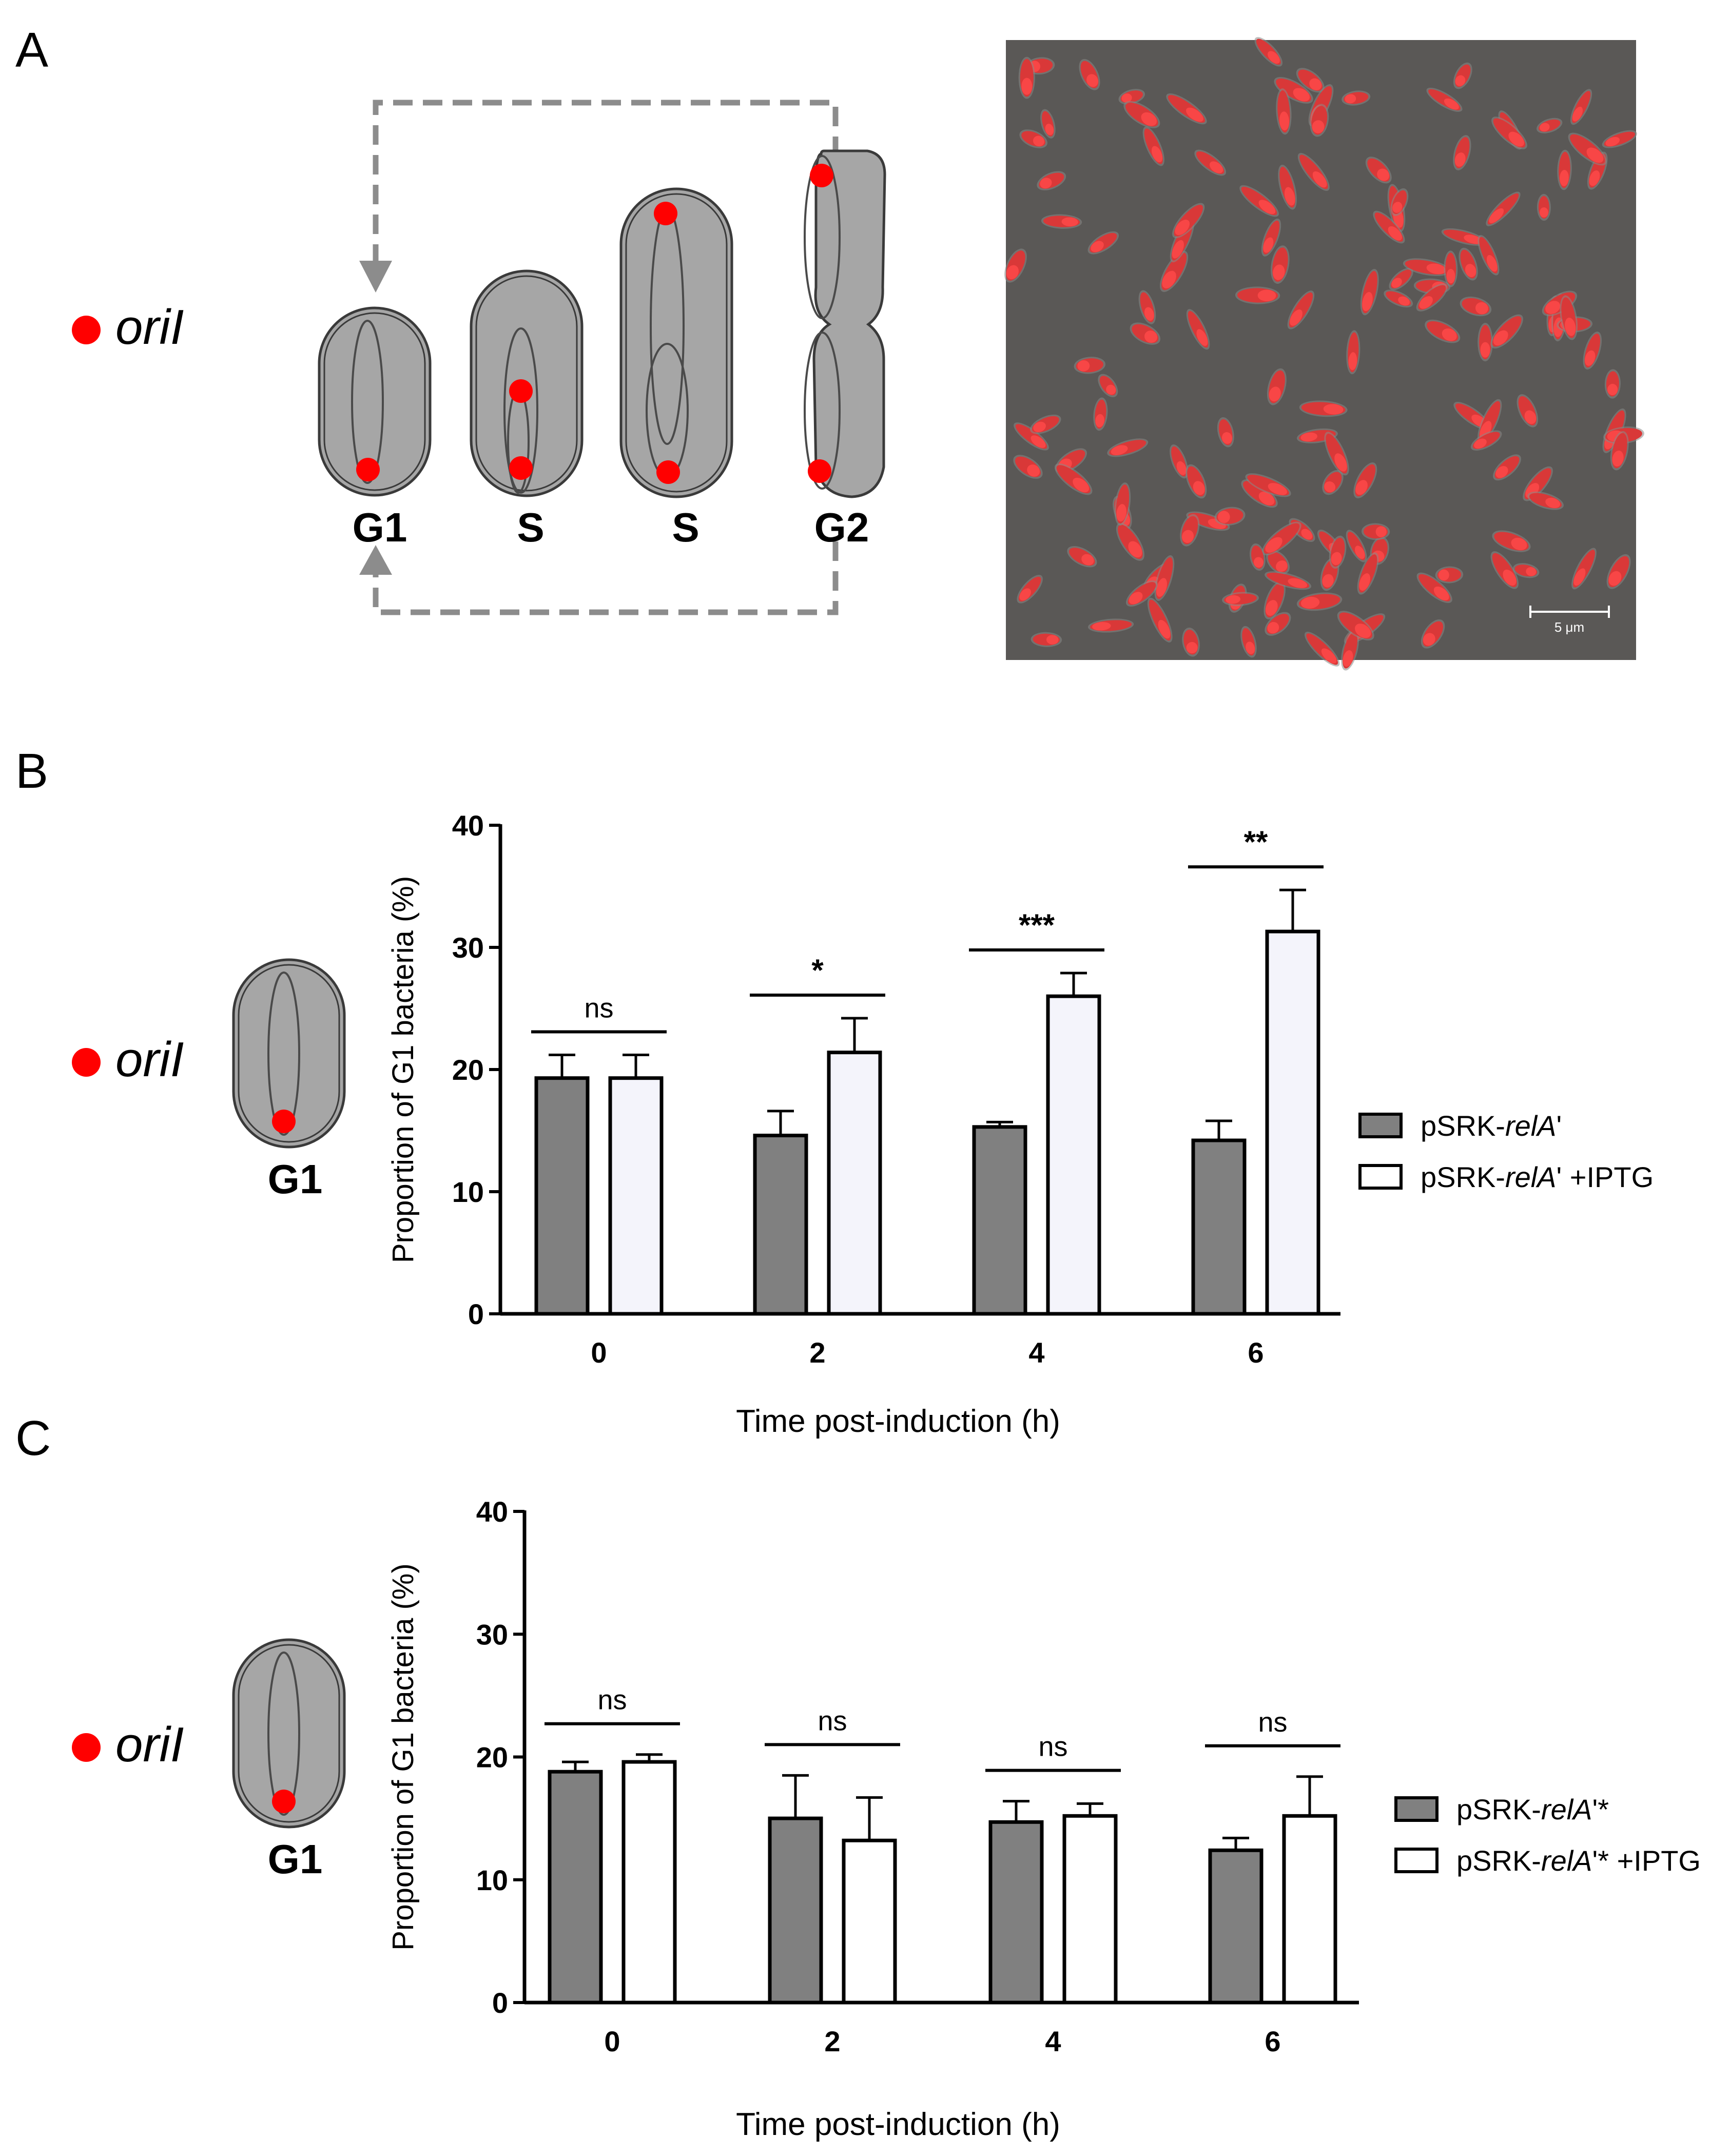  Describe the element at coordinates (31, 50) in the screenshot. I see `panel-label-a: A` at that location.